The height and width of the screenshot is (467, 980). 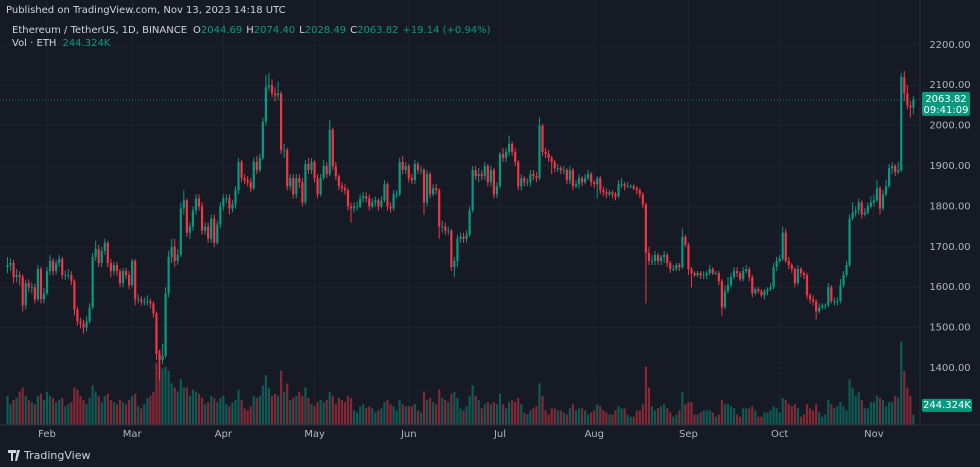 What do you see at coordinates (47, 434) in the screenshot?
I see `x-tick-label: Feb` at bounding box center [47, 434].